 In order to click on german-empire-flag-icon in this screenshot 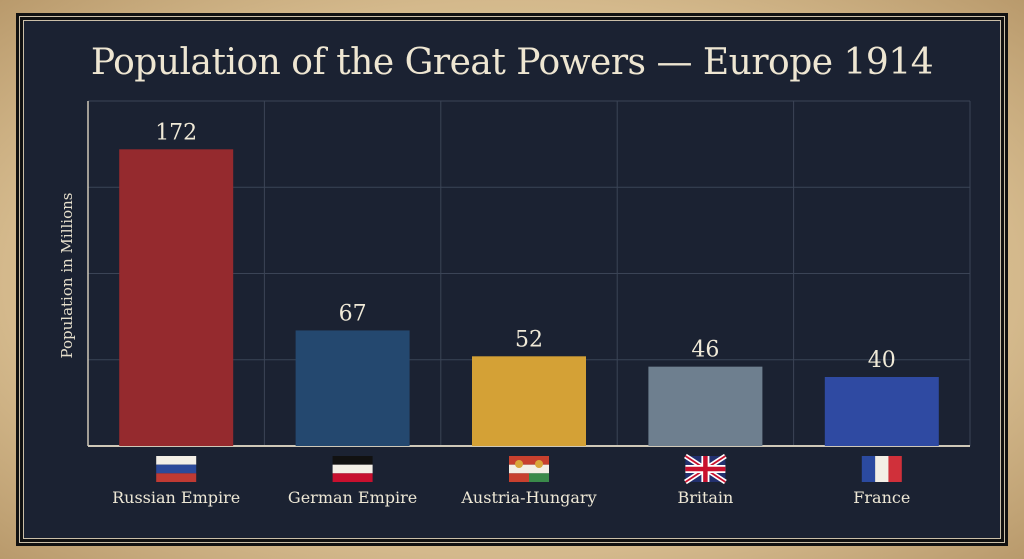, I will do `click(352, 469)`.